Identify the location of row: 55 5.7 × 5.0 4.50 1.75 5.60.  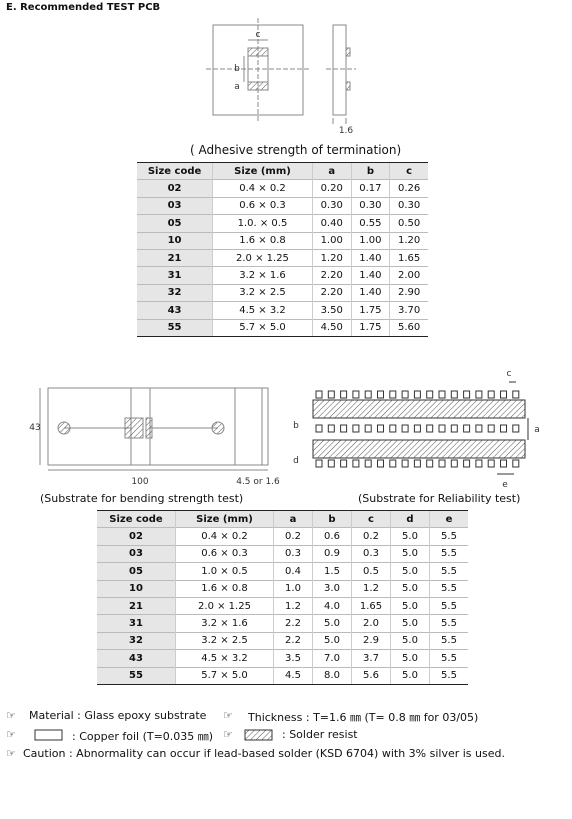
(282, 327).